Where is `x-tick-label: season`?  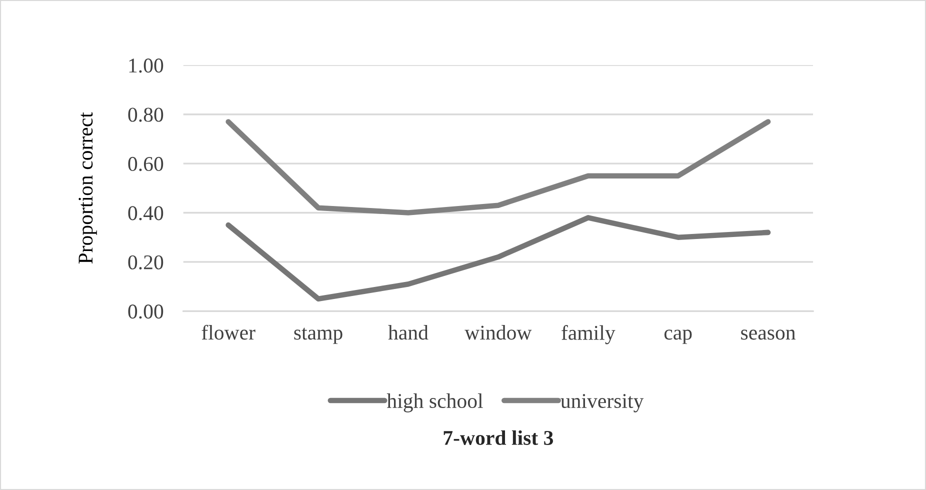 x-tick-label: season is located at coordinates (768, 335).